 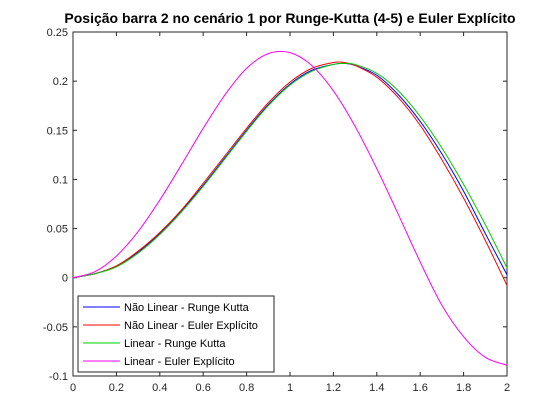 What do you see at coordinates (116, 388) in the screenshot?
I see `x-tick-label: 0.2` at bounding box center [116, 388].